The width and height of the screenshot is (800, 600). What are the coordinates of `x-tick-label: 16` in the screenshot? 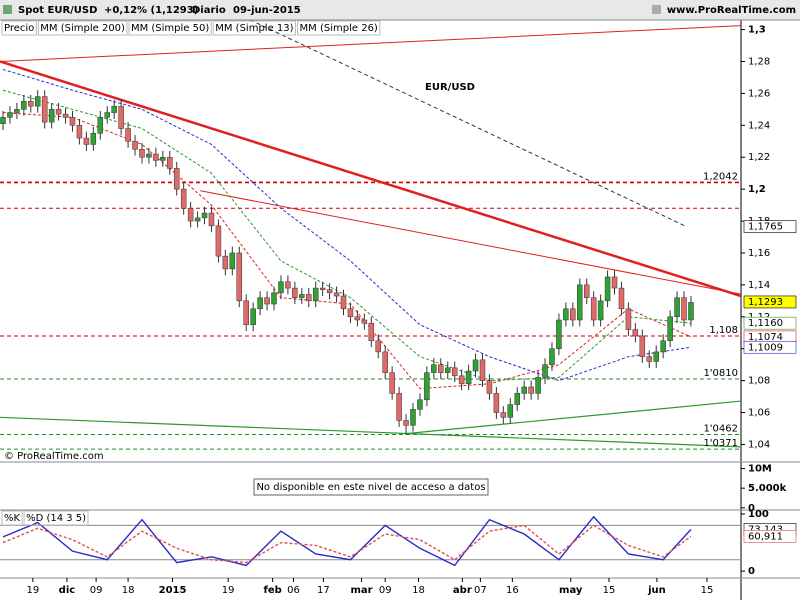 It's located at (512, 590).